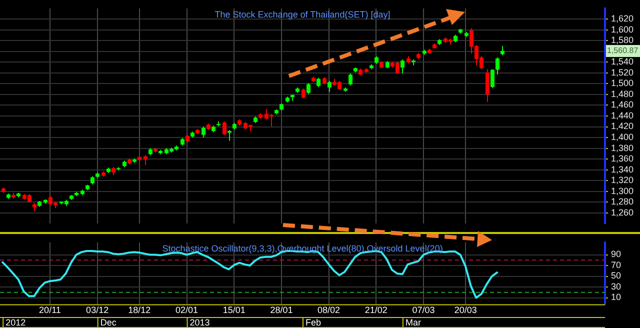 This screenshot has width=640, height=328. Describe the element at coordinates (622, 201) in the screenshot. I see `y-tick-label: 1,280` at that location.